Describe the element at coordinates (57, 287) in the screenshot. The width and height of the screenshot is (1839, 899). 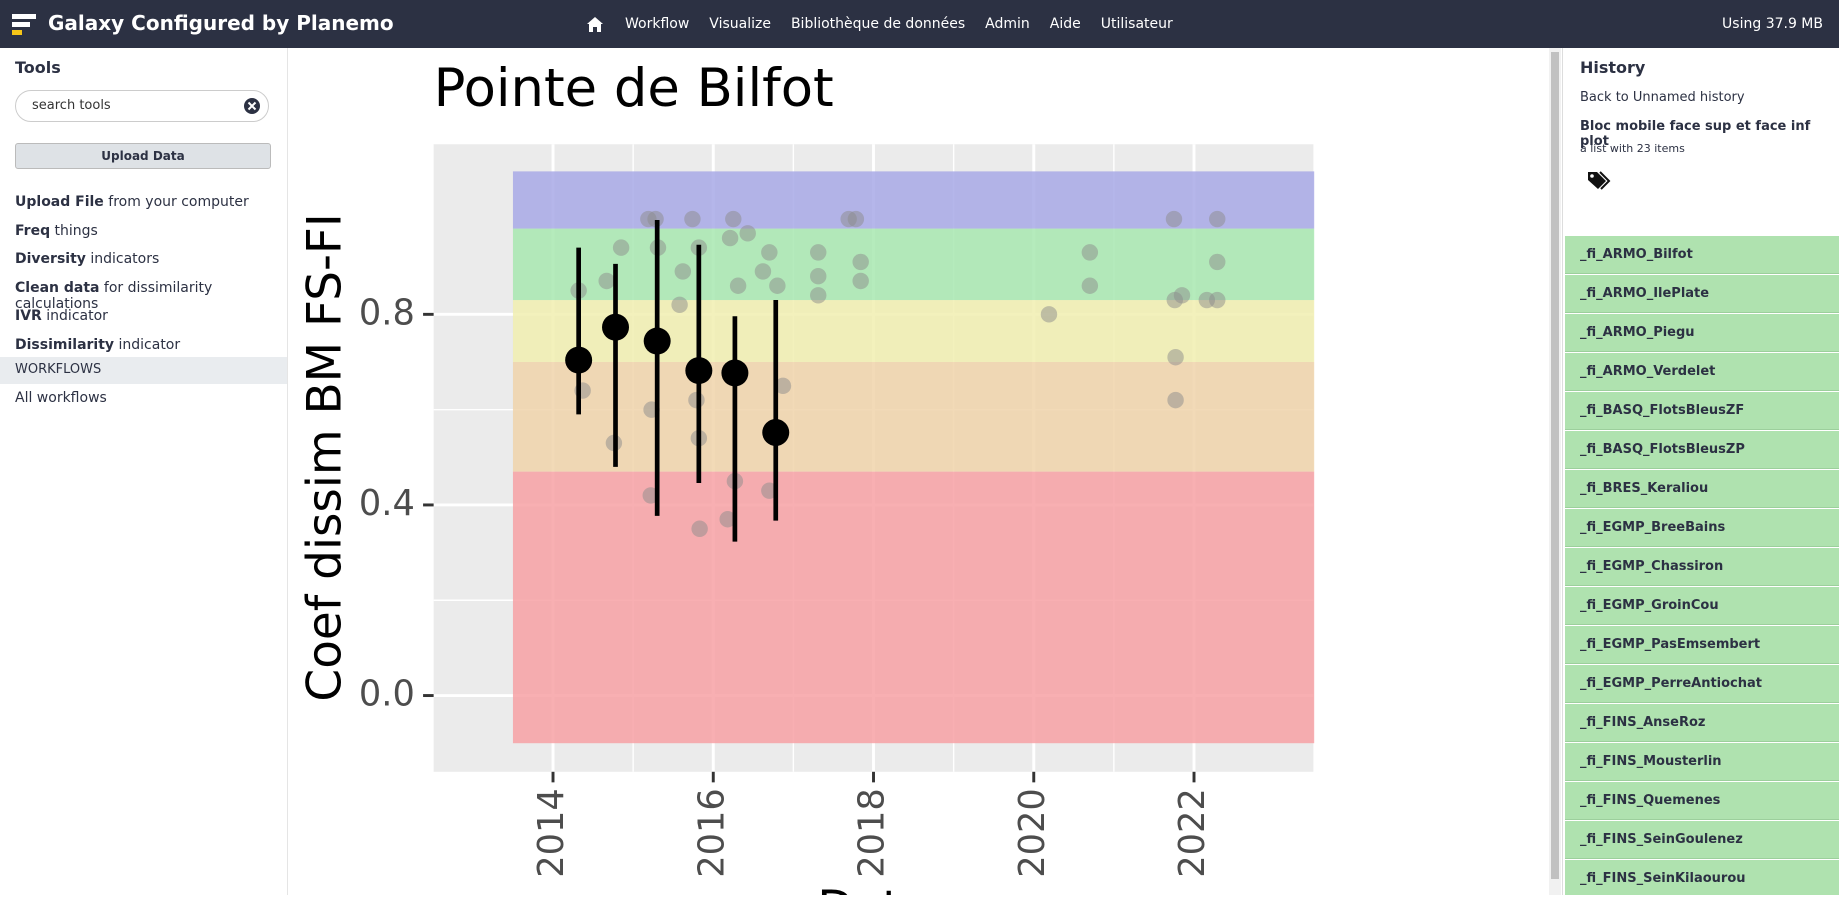
I see `section-bold: Clean data` at that location.